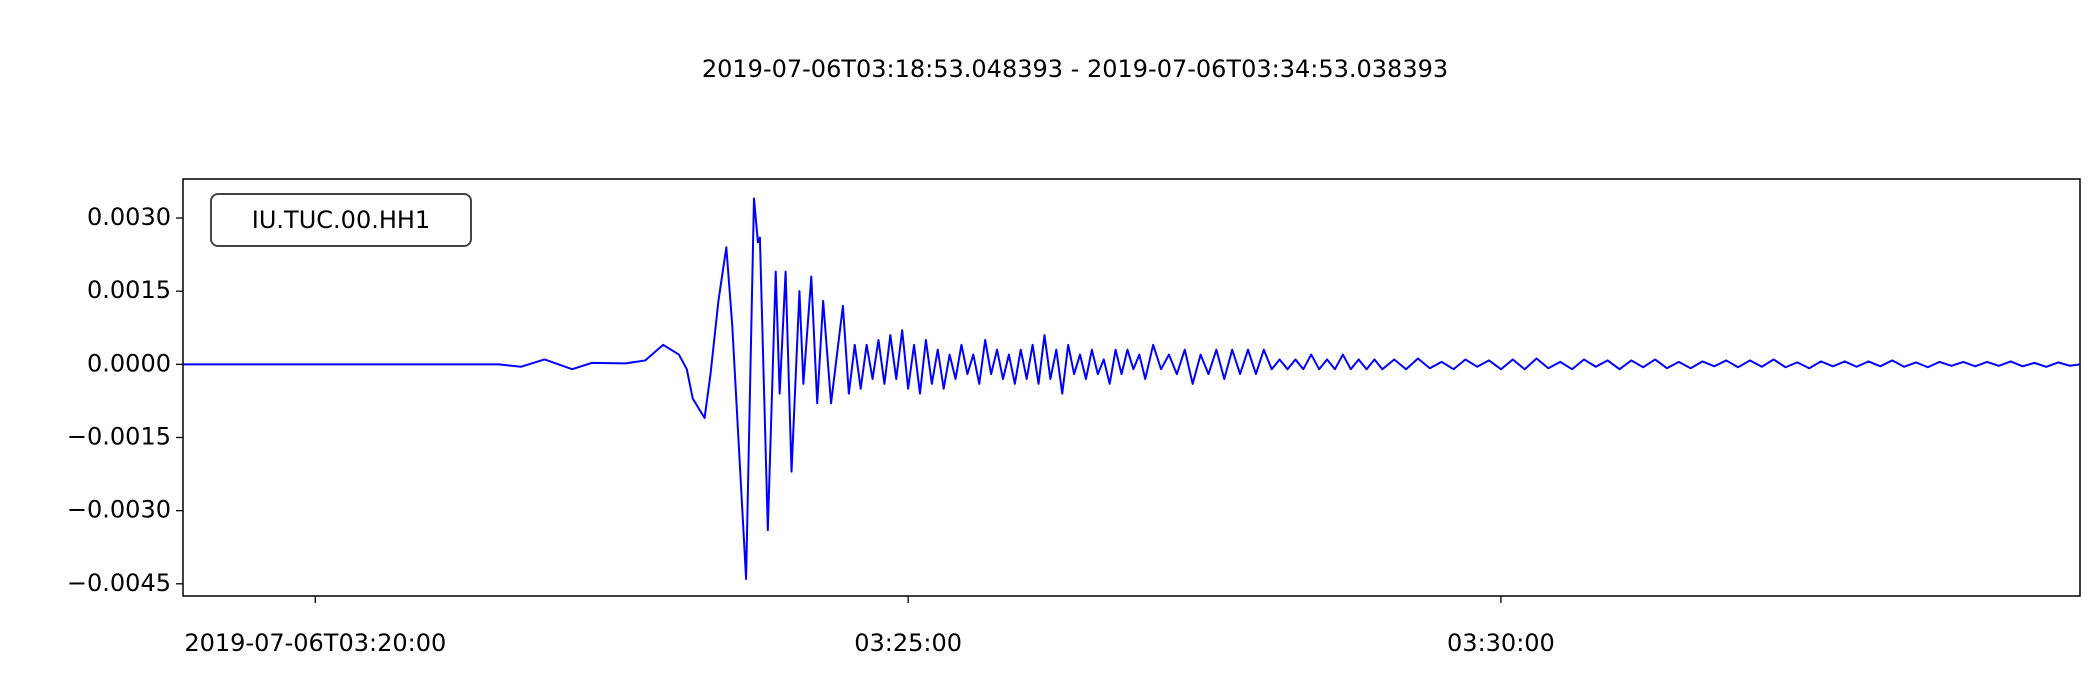 This screenshot has height=676, width=2096. Describe the element at coordinates (119, 510) in the screenshot. I see `y-tick-label: −0.0030` at that location.